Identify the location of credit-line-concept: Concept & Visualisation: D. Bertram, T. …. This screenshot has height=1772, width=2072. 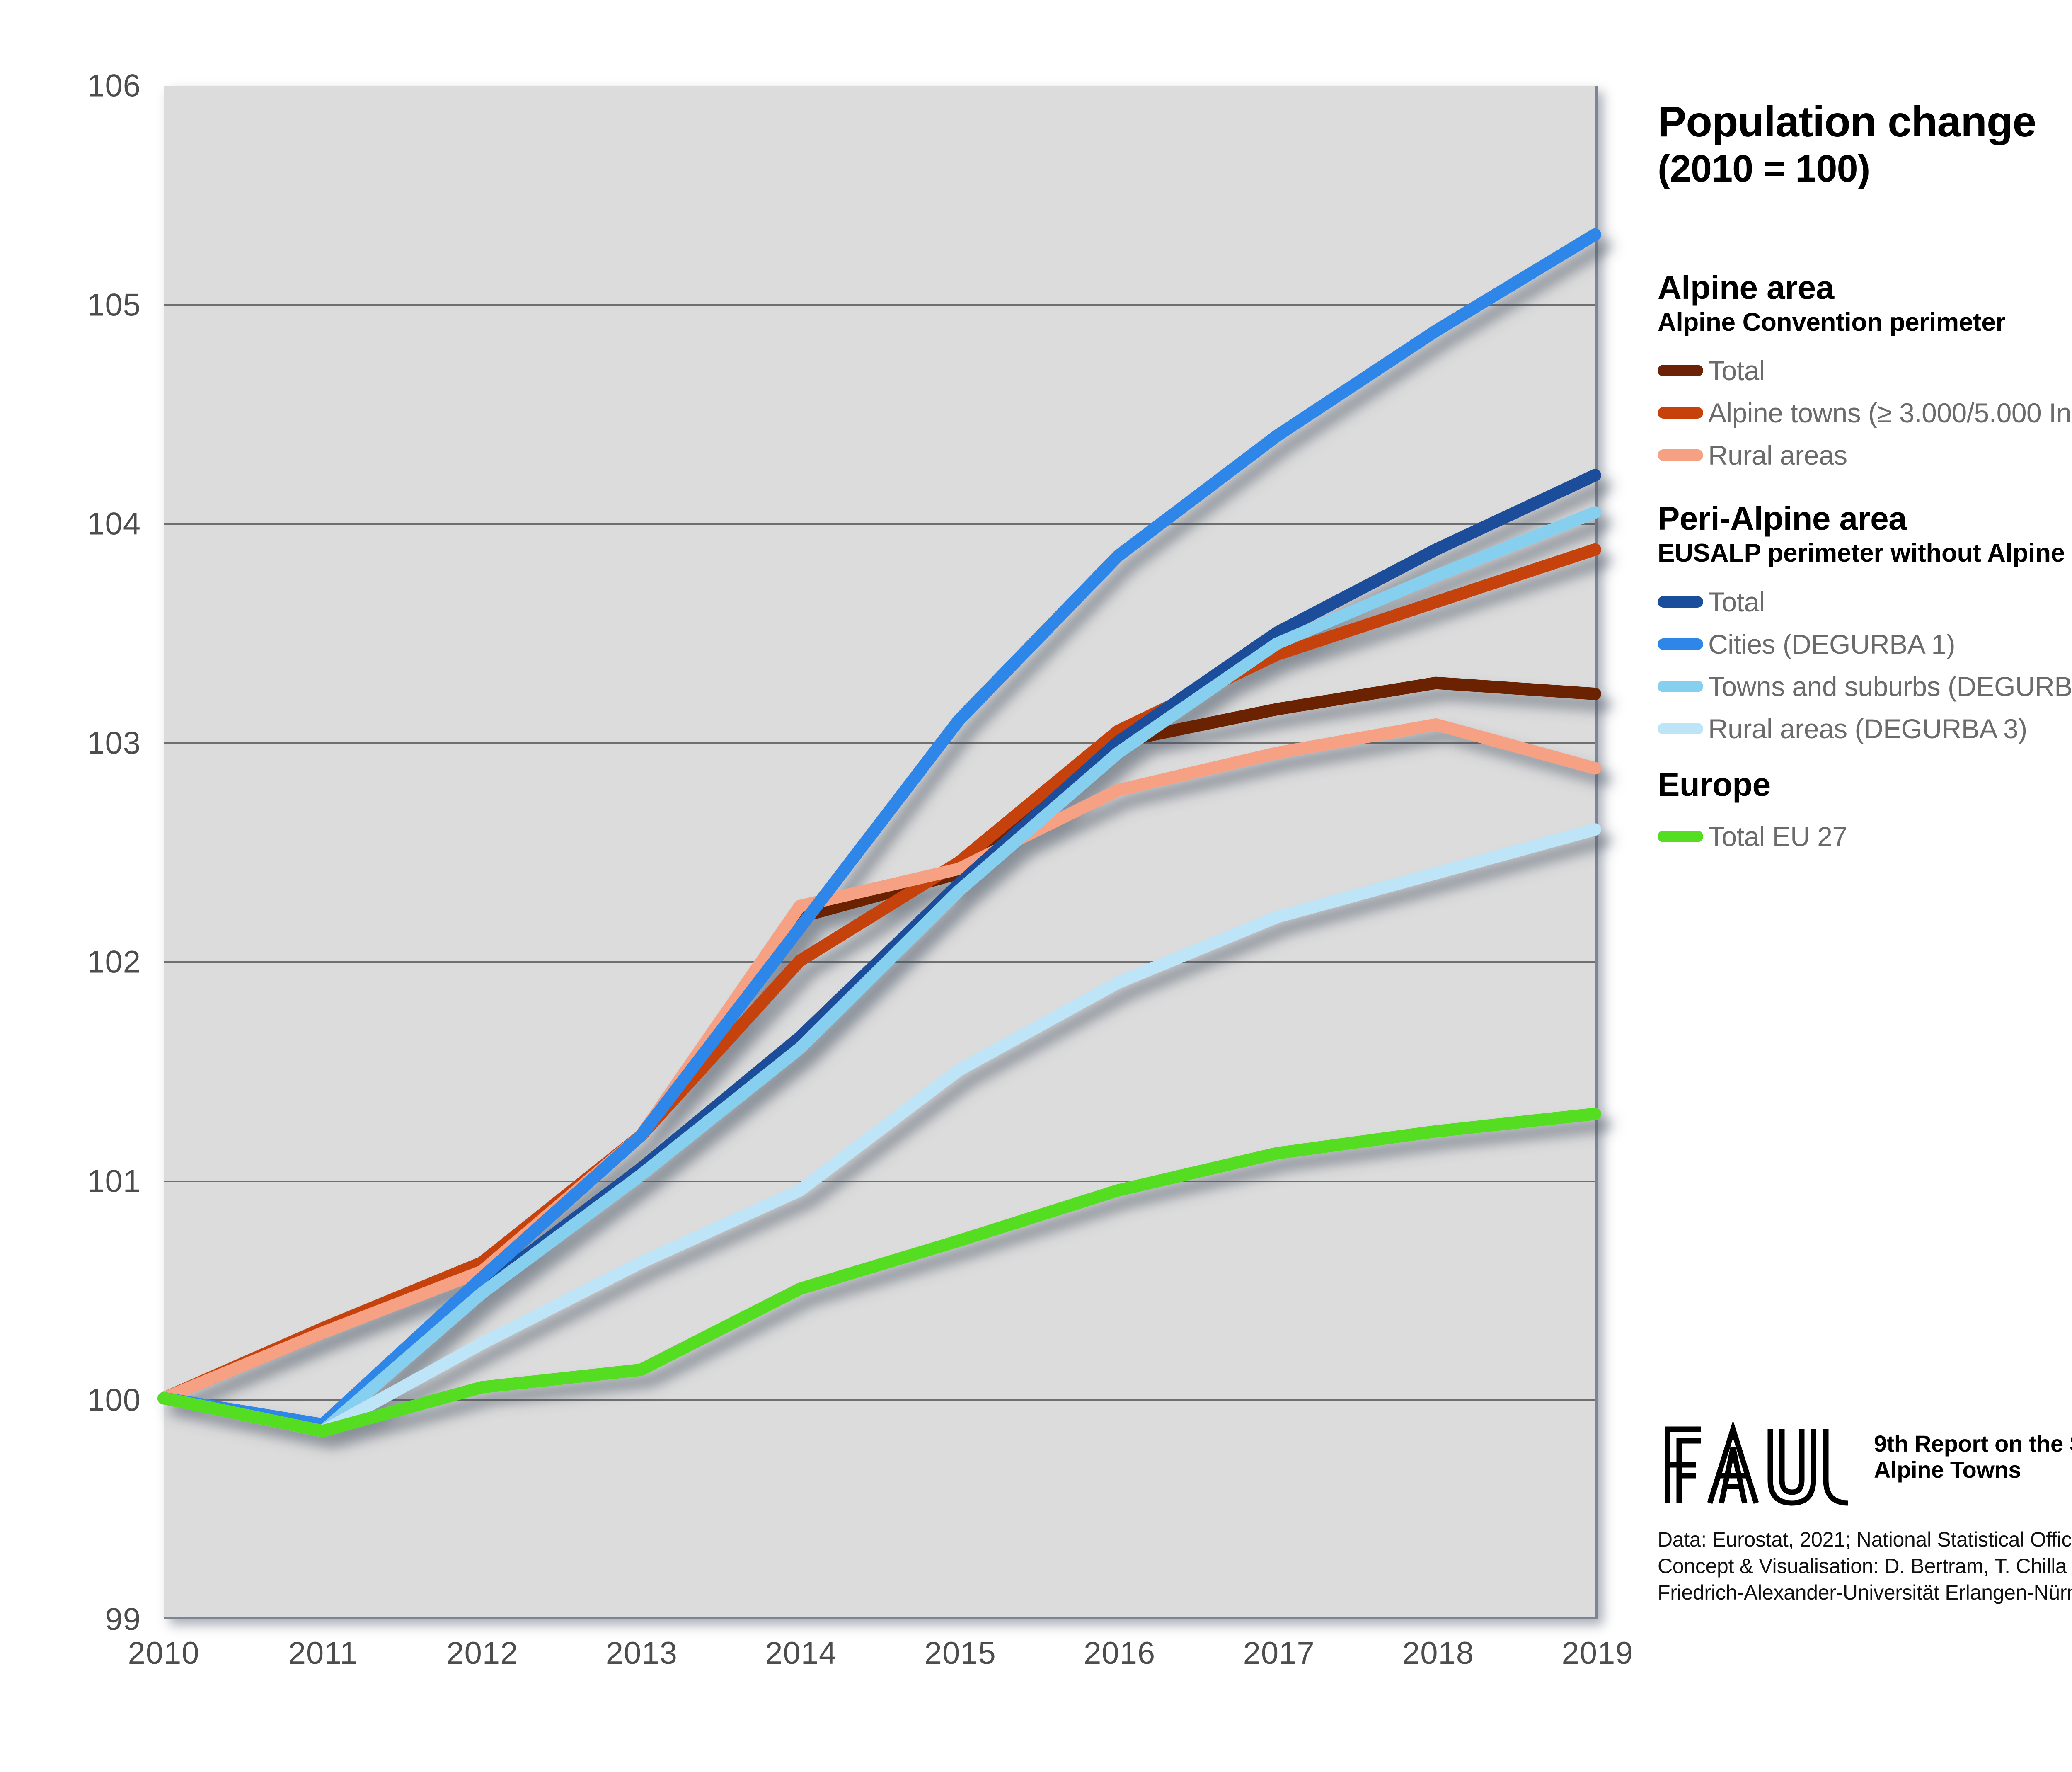
(1865, 1566).